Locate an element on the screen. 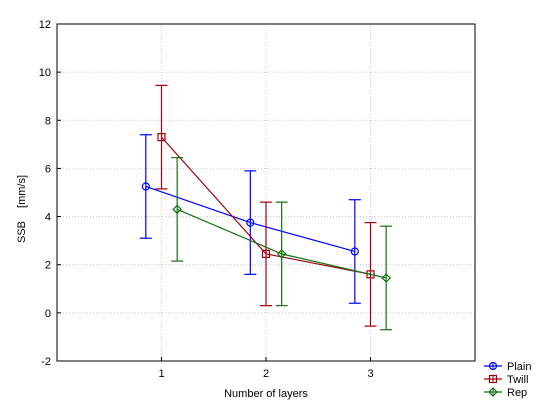 This screenshot has width=550, height=418. y-tick-label: 12 is located at coordinates (45, 25).